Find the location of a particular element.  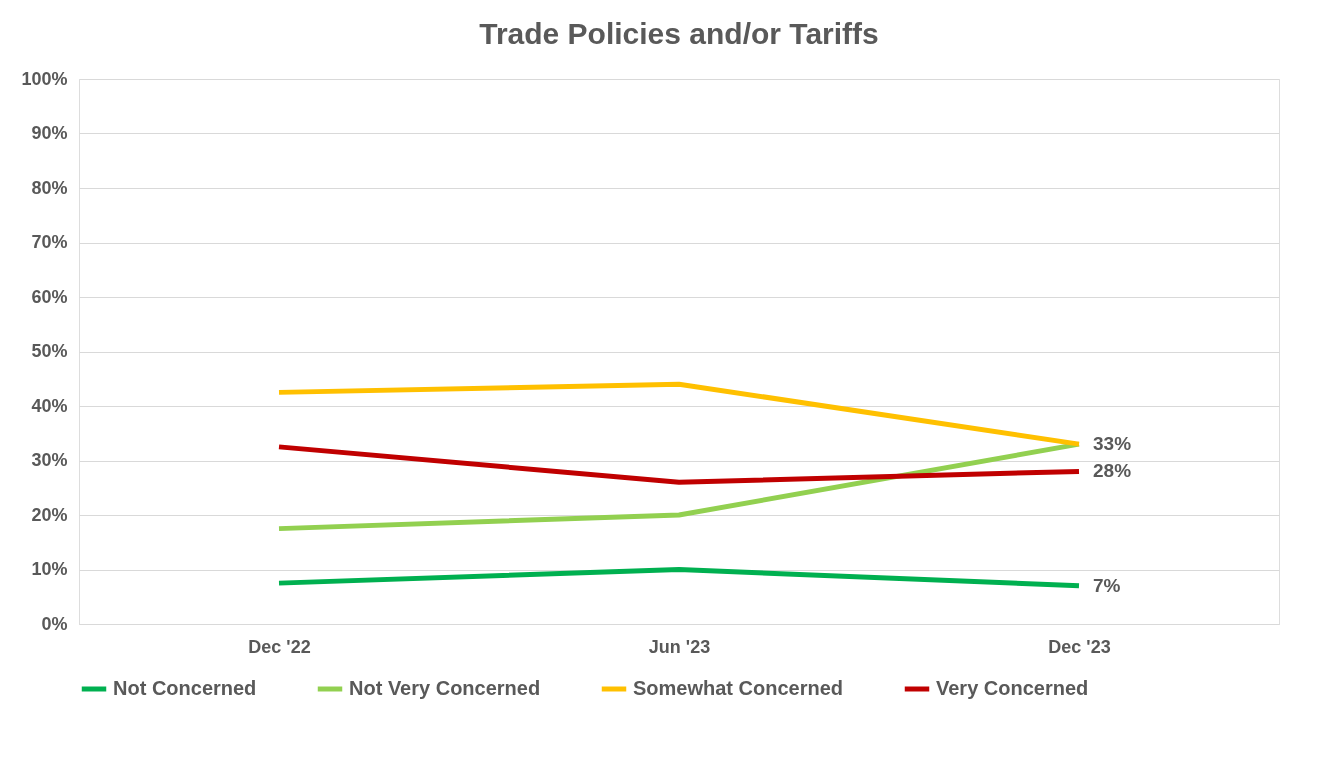

legend-label: Not Very Concerned is located at coordinates (445, 688).